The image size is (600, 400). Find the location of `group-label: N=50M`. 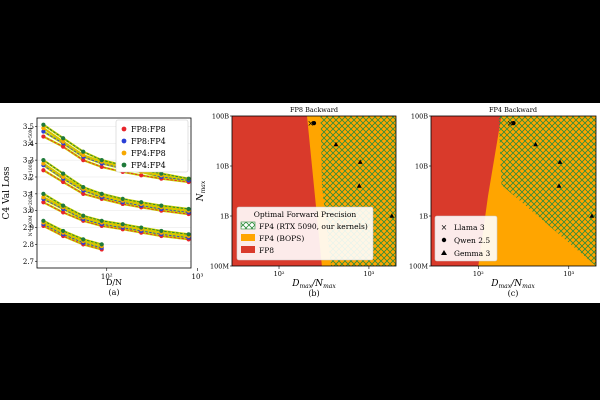

group-label: N=50M is located at coordinates (31, 136).